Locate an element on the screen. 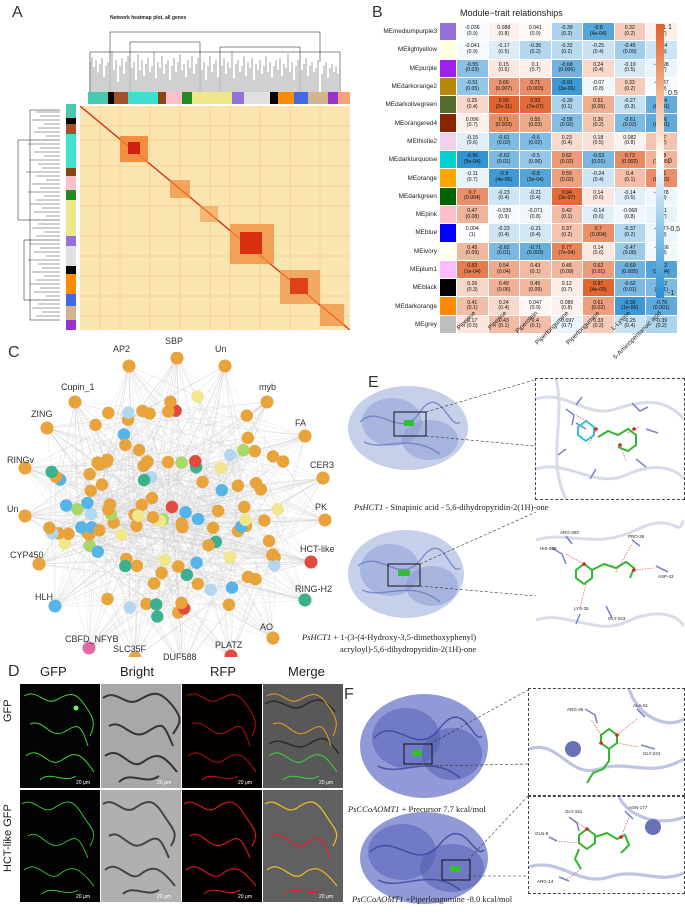 This screenshot has width=685, height=914. correlation-value: 0.66 is located at coordinates (503, 82).